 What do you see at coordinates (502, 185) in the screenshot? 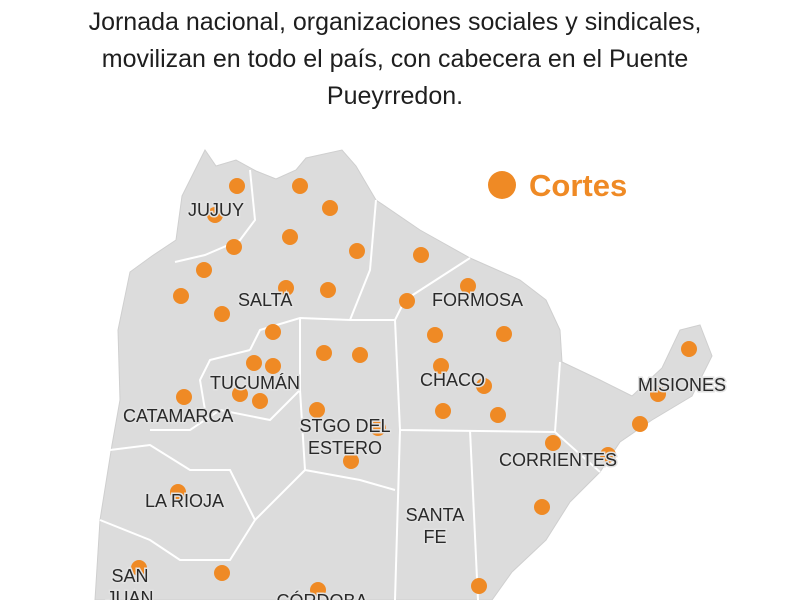
I see `legend-marker` at bounding box center [502, 185].